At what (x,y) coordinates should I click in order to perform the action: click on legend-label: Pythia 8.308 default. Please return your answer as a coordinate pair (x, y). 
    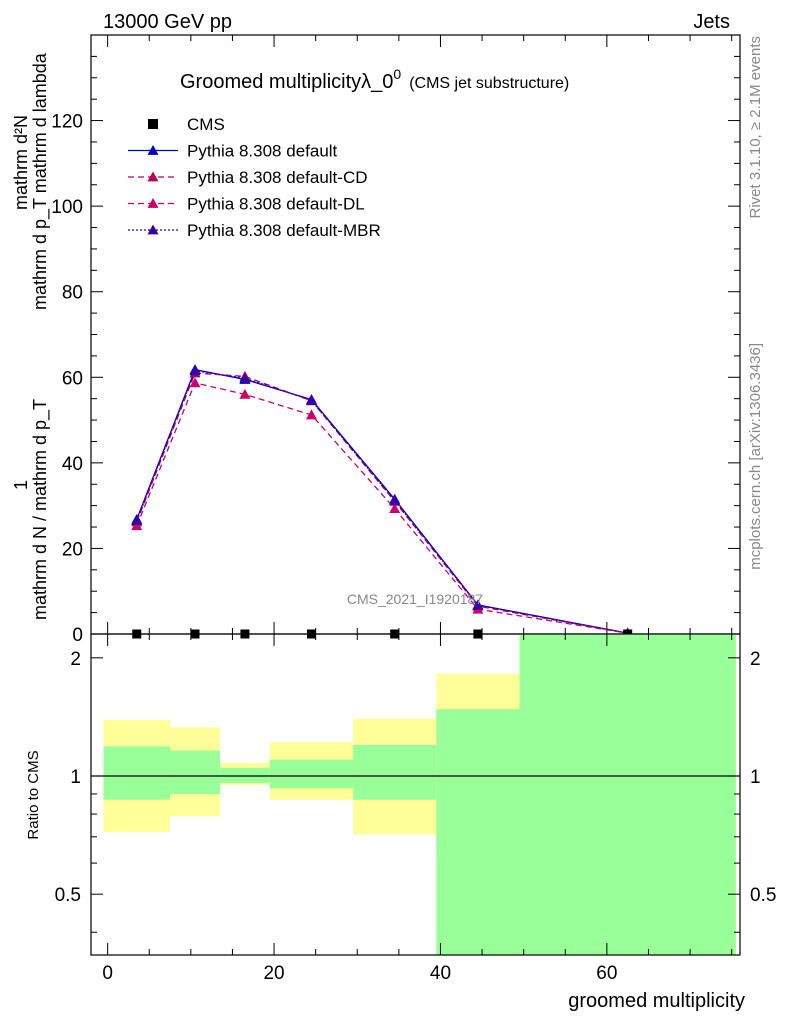
    Looking at the image, I should click on (262, 151).